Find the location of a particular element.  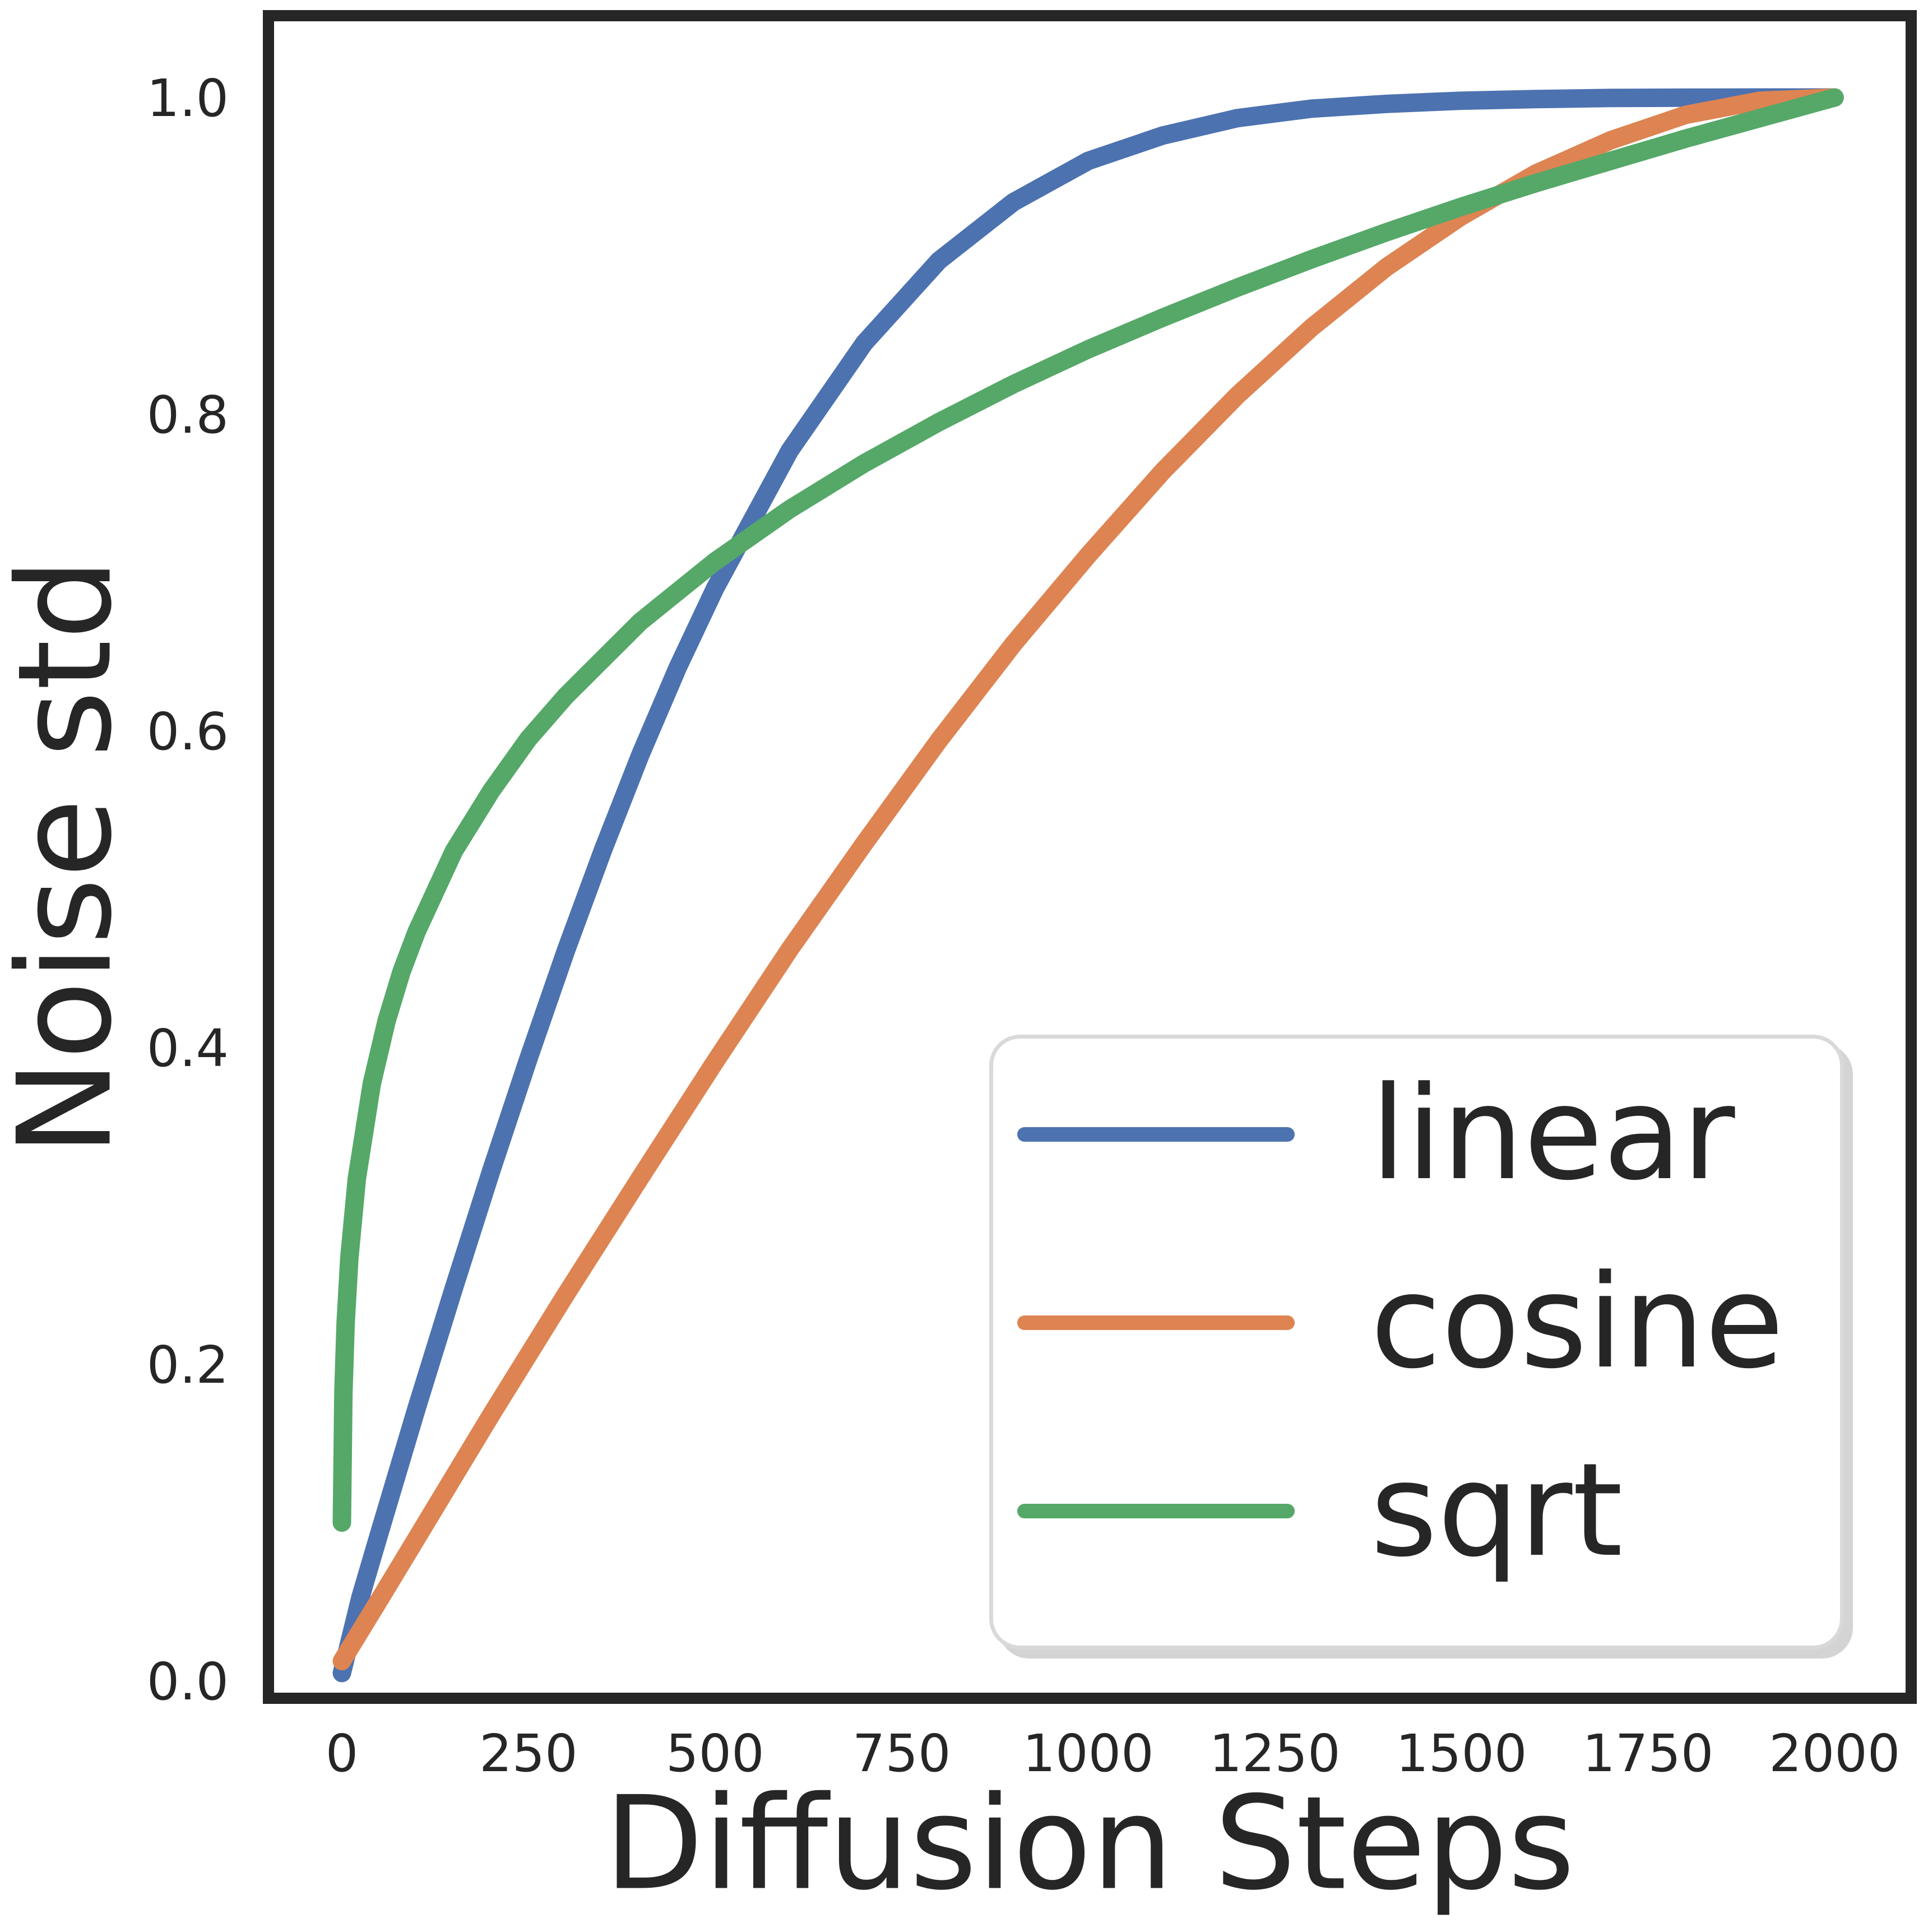

y-tick-label: 0.4 is located at coordinates (188, 1048).